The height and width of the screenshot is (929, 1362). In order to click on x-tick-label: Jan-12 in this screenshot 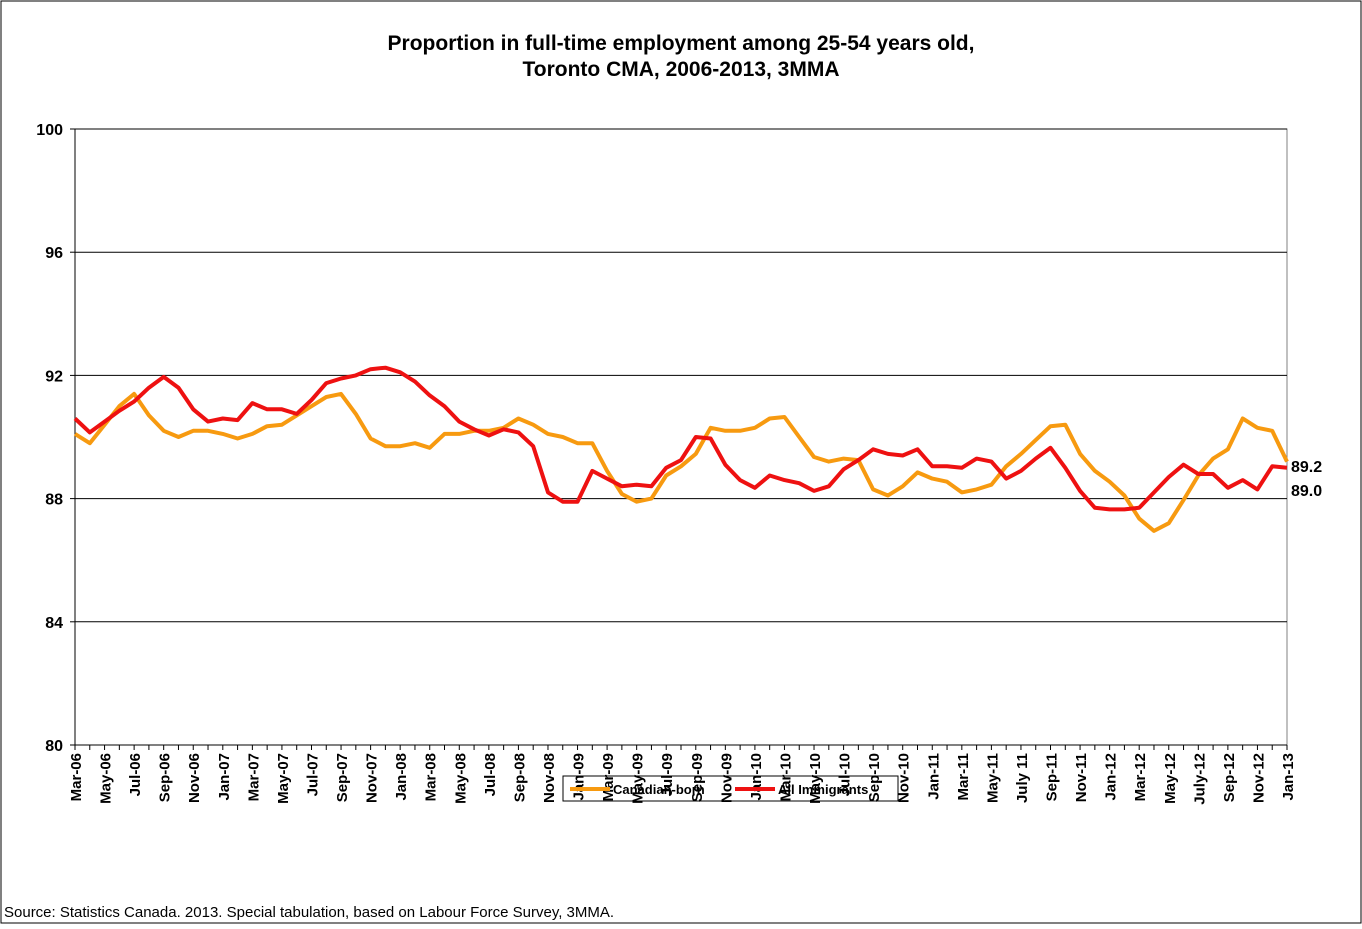, I will do `click(1111, 777)`.